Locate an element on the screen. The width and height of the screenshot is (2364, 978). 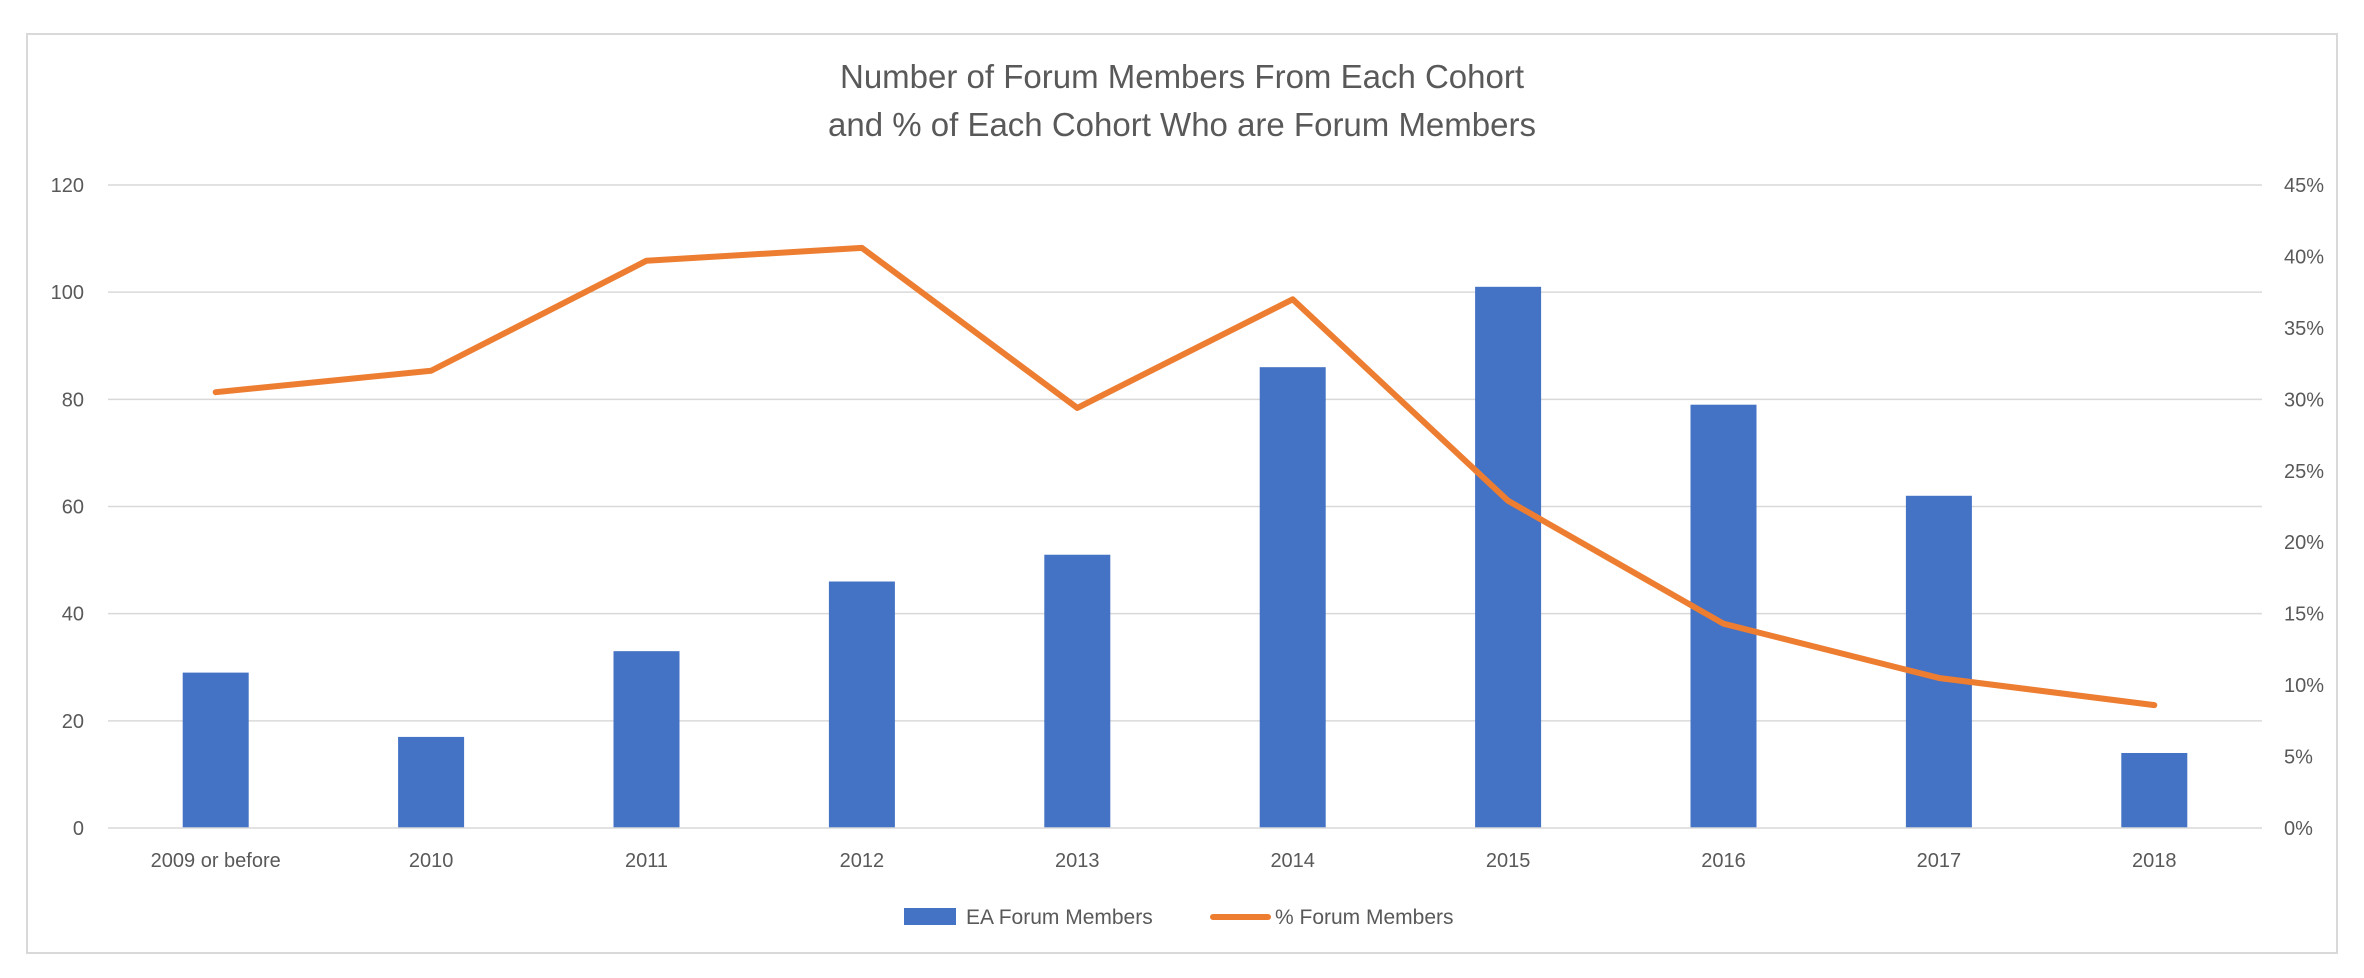
y-right-tick-label: 15% is located at coordinates (2304, 615).